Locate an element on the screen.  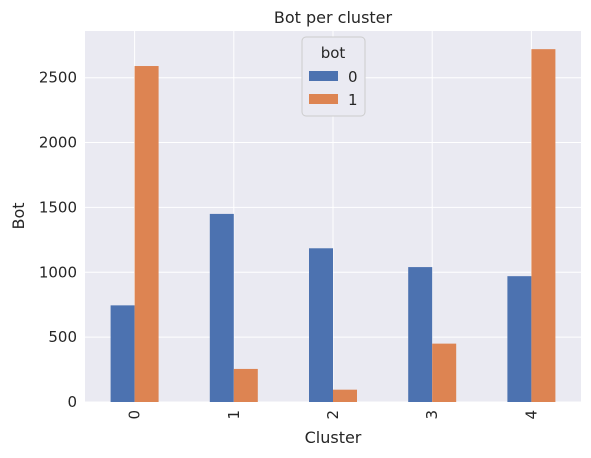
x-tick-label: 0 is located at coordinates (135, 415).